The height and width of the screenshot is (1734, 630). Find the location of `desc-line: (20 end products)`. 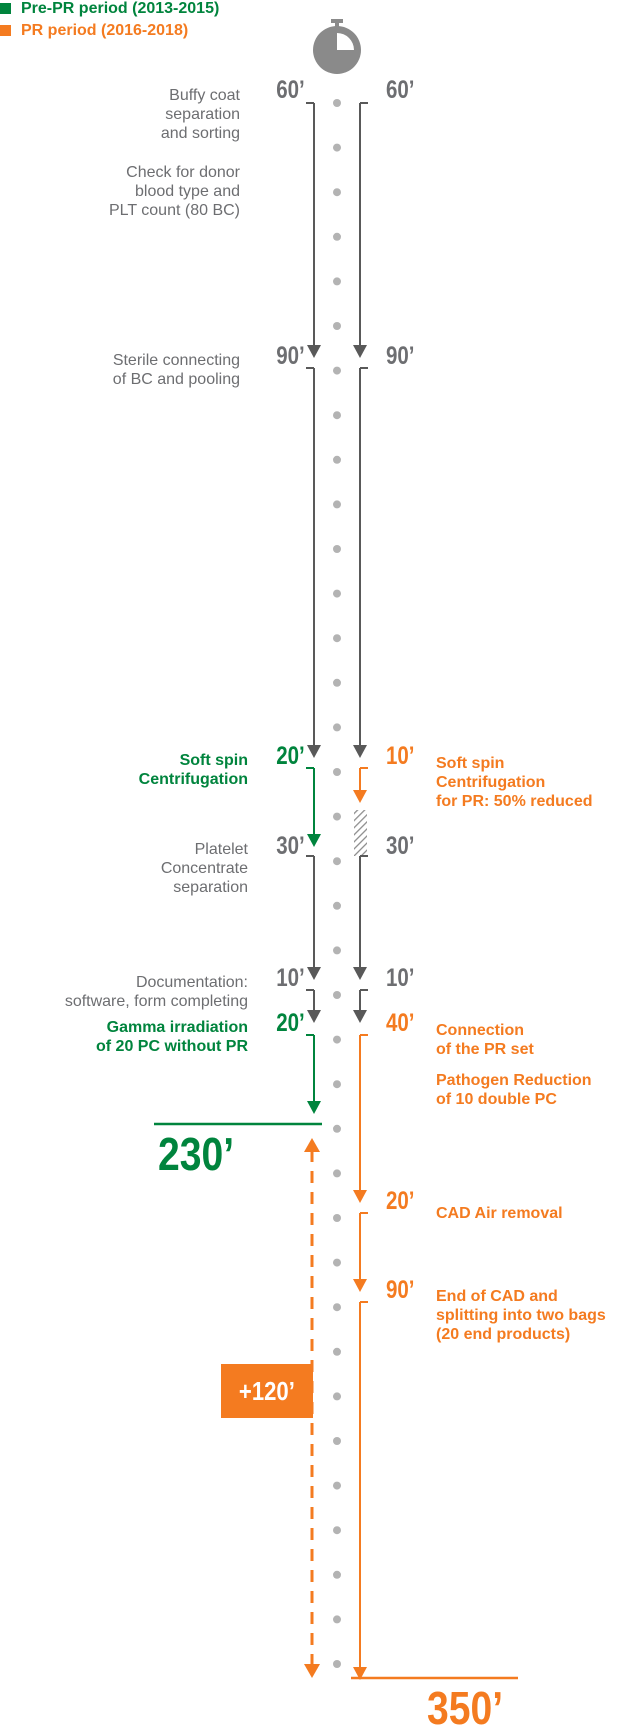

desc-line: (20 end products) is located at coordinates (503, 1334).